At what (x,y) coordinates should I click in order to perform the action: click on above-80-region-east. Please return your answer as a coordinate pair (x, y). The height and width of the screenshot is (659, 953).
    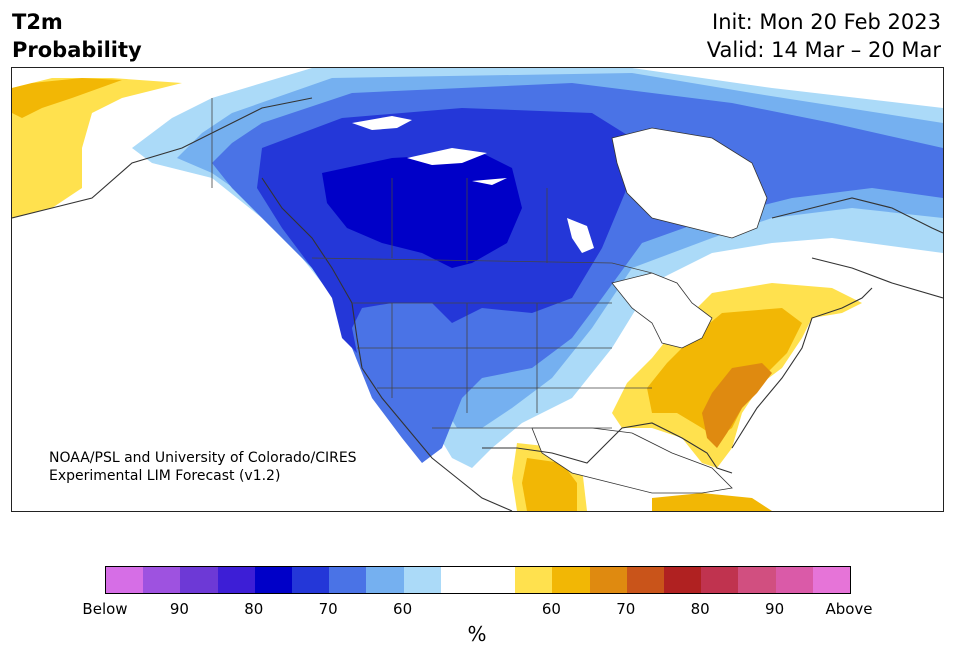
    Looking at the image, I should click on (737, 405).